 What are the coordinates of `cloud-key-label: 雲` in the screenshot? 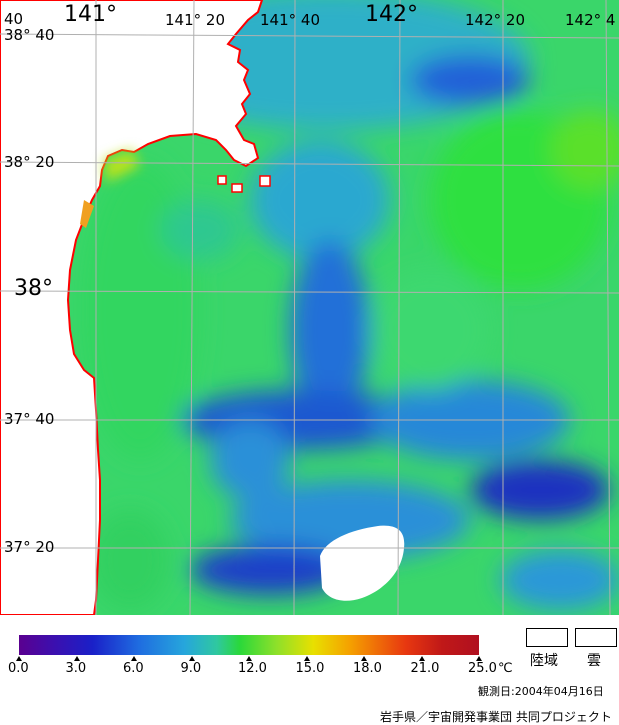 It's located at (594, 661).